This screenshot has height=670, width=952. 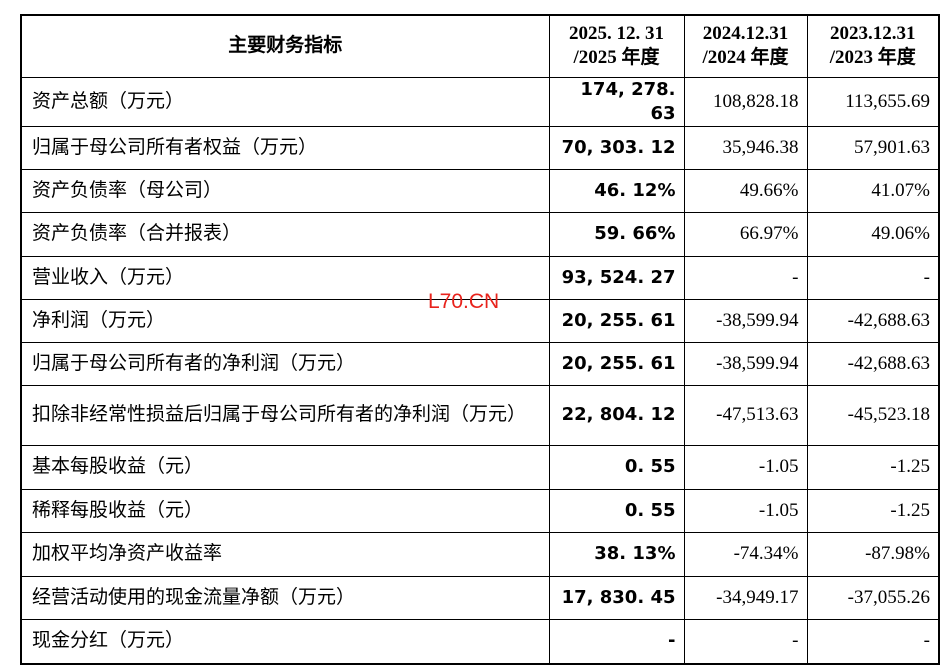 I want to click on value-cell: 108,828.18, so click(x=745, y=101).